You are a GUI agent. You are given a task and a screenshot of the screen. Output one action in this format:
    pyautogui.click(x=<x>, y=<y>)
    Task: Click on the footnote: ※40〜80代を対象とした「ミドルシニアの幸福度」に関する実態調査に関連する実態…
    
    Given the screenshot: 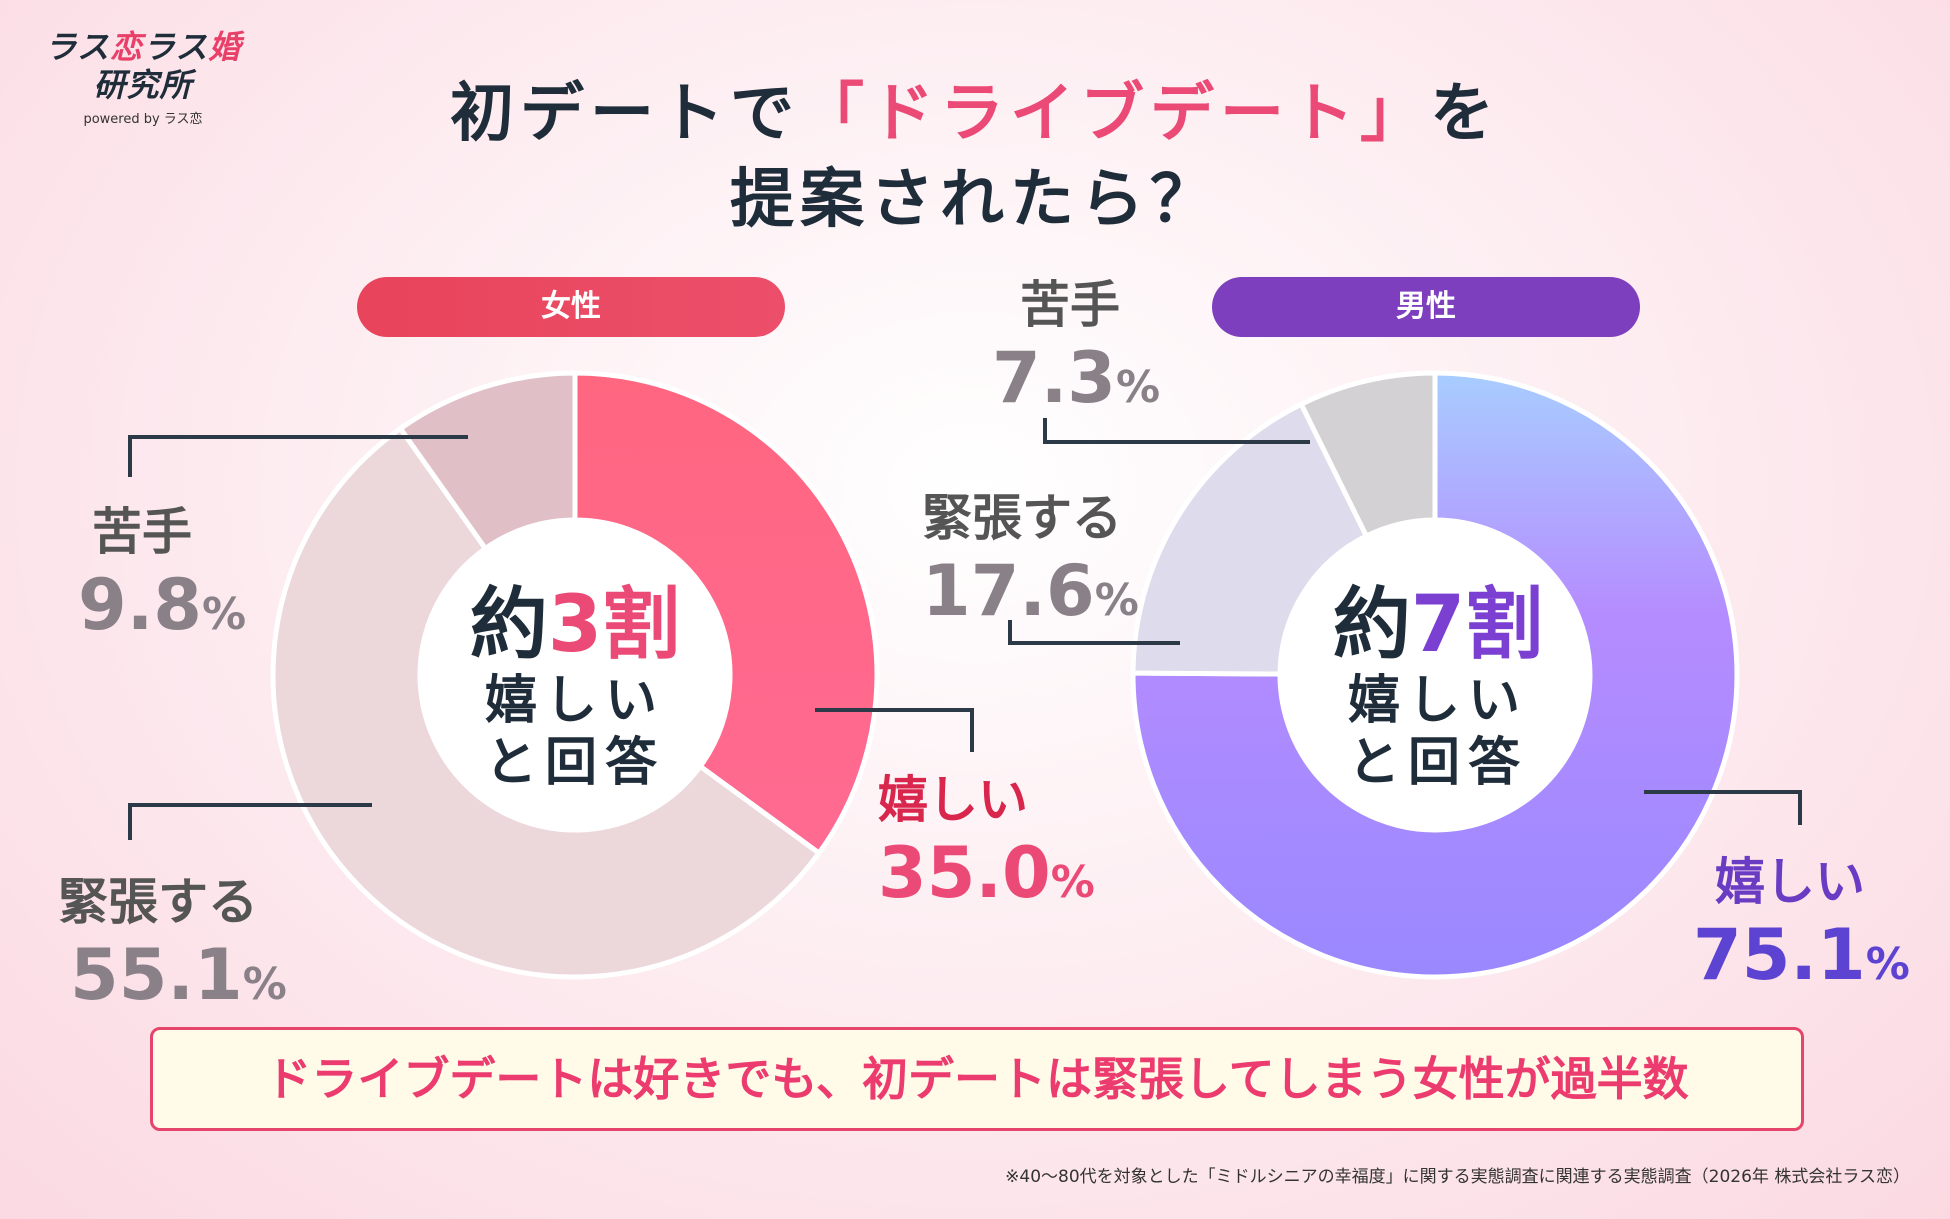 What is the action you would take?
    pyautogui.click(x=1457, y=1177)
    